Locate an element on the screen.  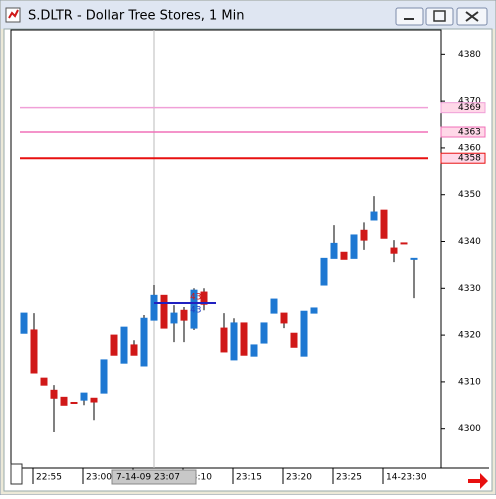
maximize-glyph is located at coordinates (439, 16).